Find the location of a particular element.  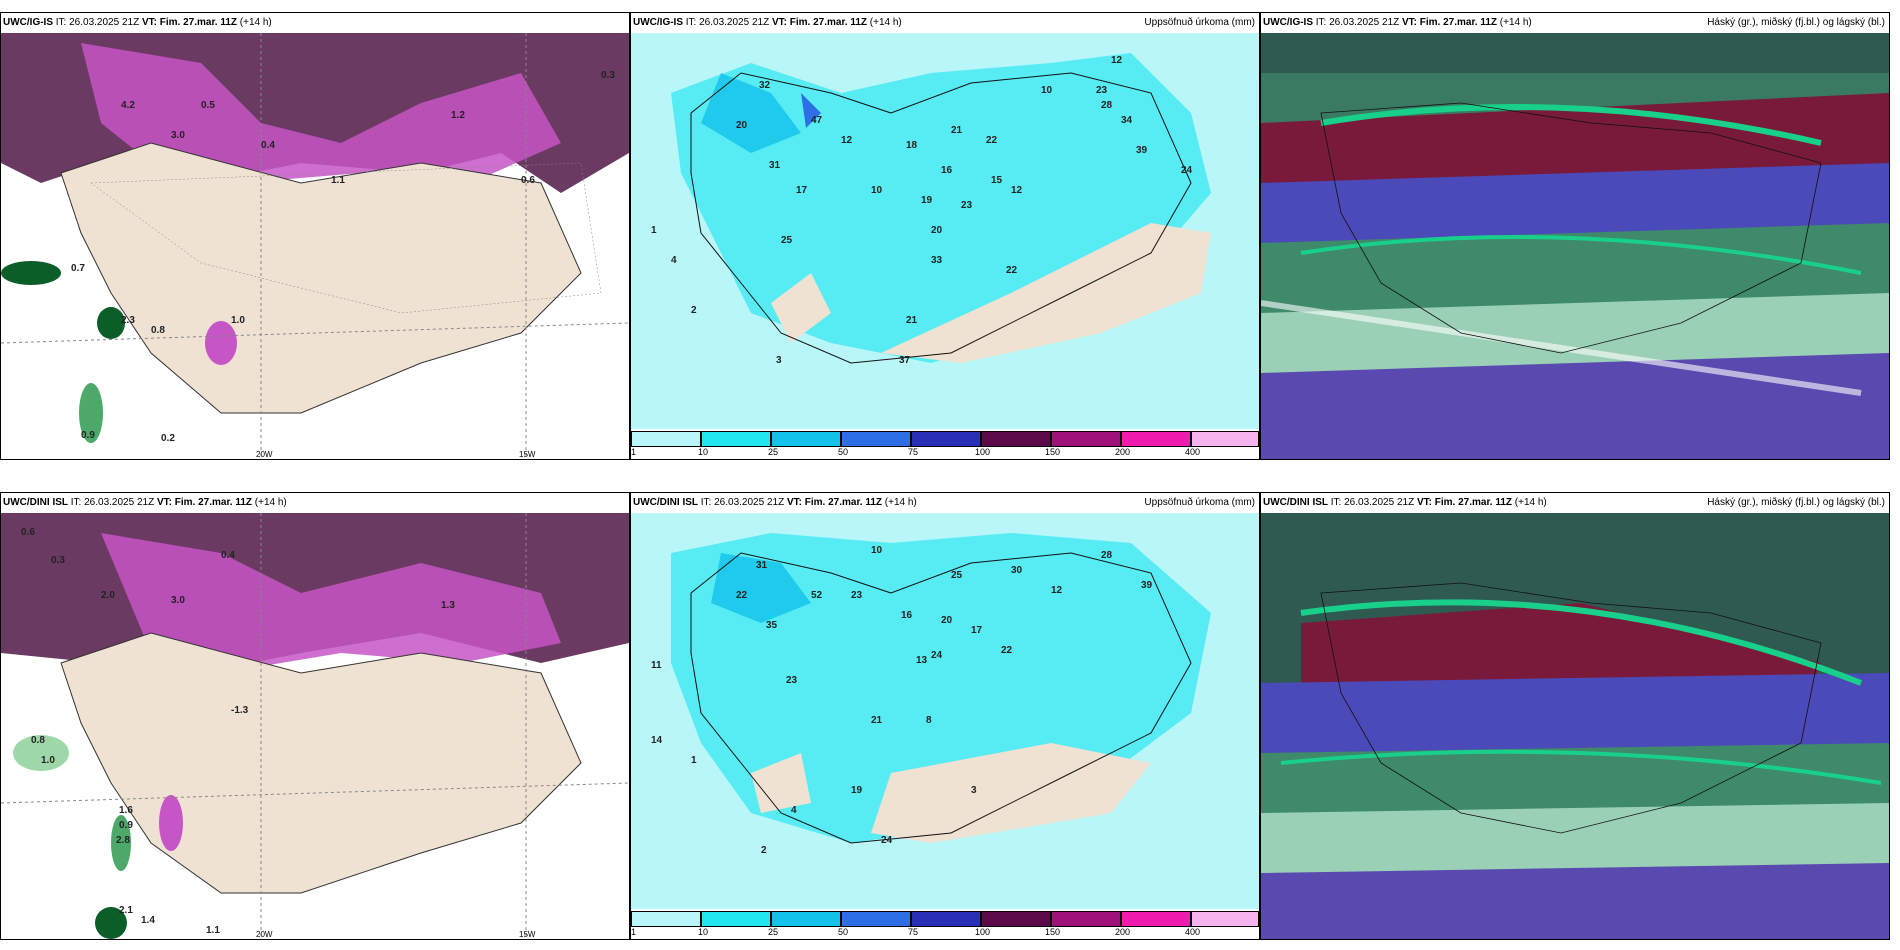

precip-value: 18 is located at coordinates (912, 145).